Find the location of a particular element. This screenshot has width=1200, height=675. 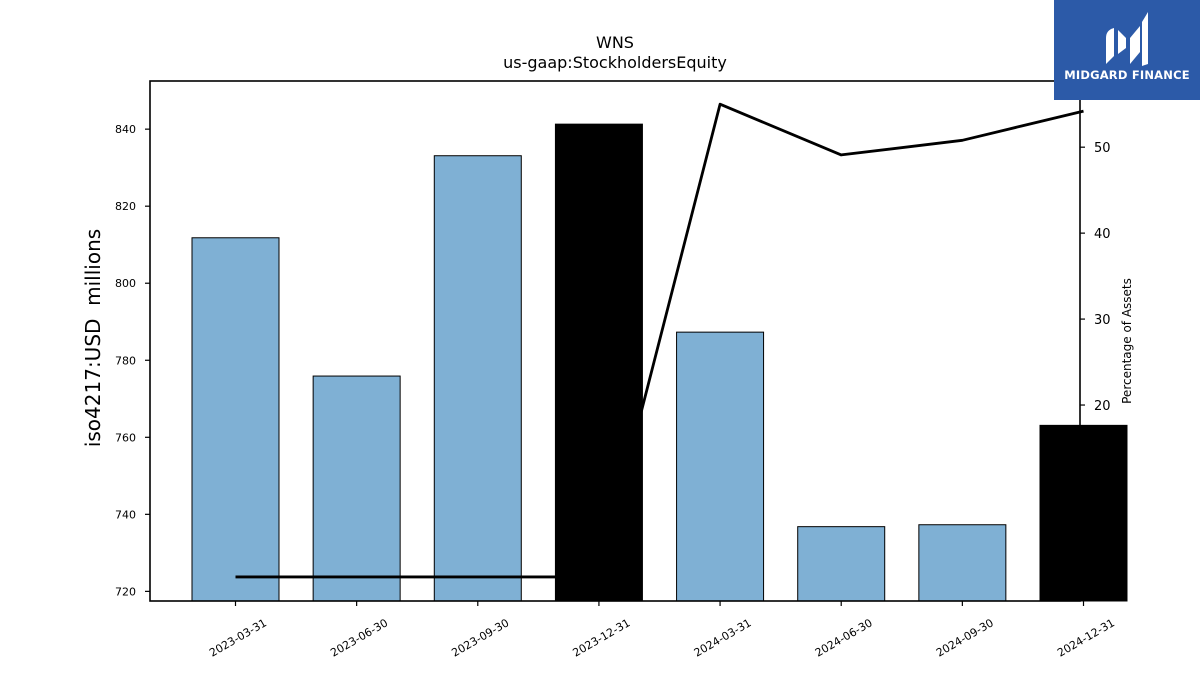

chart-subtitle: us-gaap:StockholdersEquity is located at coordinates (615, 62).